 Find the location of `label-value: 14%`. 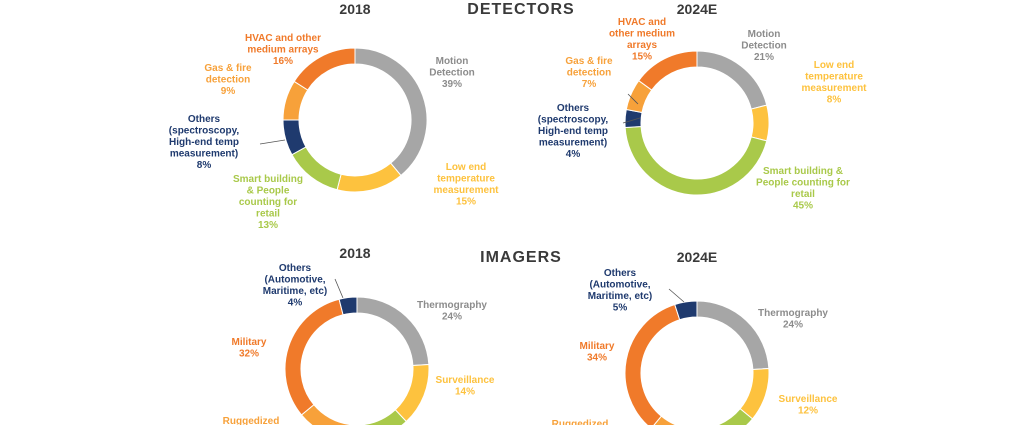

label-value: 14% is located at coordinates (465, 392).